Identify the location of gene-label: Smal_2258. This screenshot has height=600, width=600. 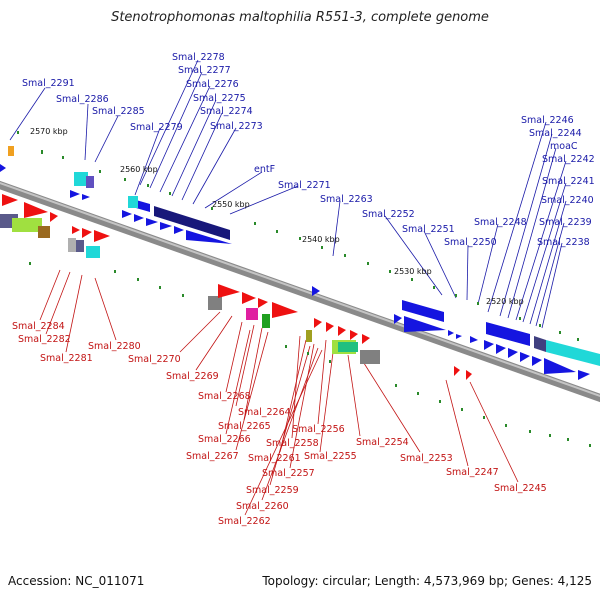
(292, 443).